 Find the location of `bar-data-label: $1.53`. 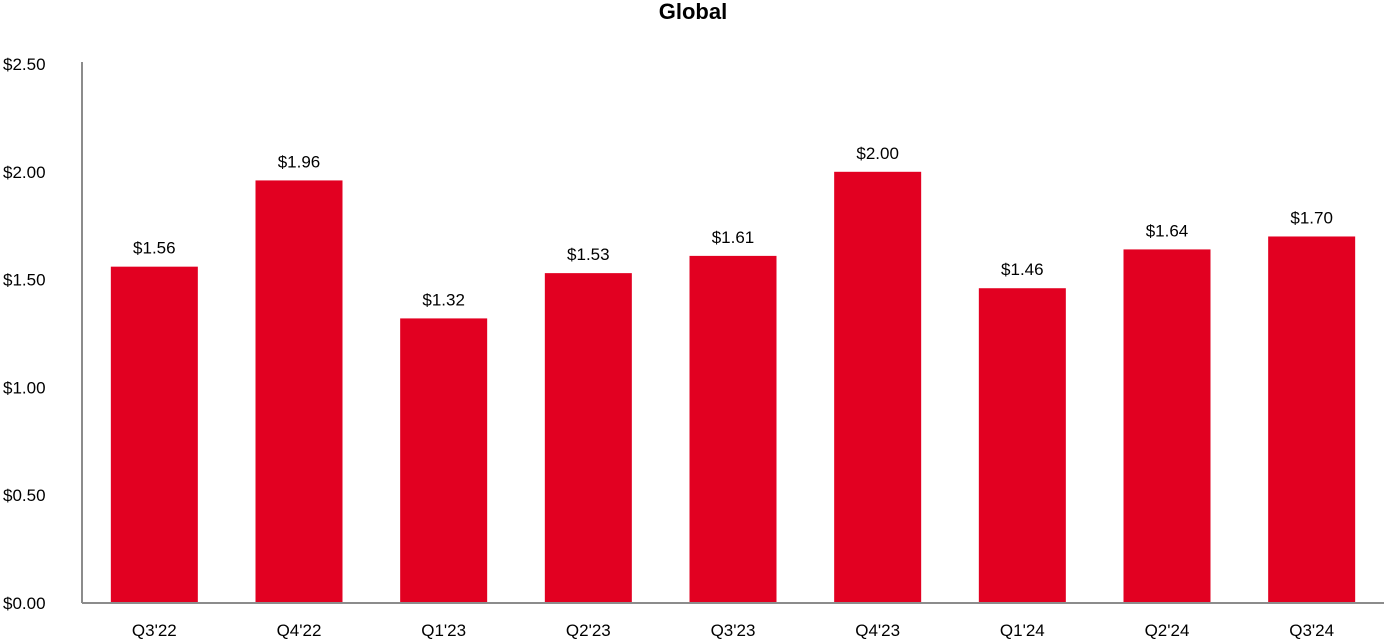

bar-data-label: $1.53 is located at coordinates (588, 254).